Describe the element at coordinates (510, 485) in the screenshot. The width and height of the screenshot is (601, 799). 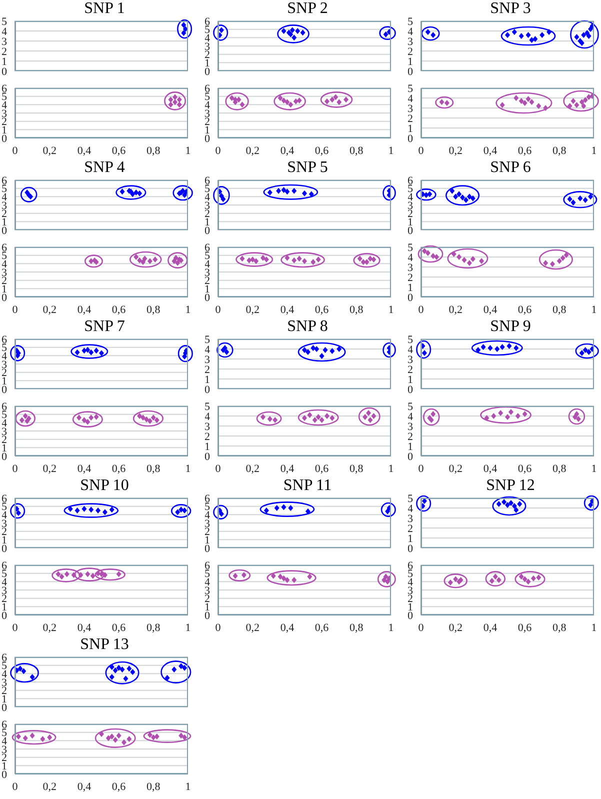
I see `chart-title: SNP 12` at that location.